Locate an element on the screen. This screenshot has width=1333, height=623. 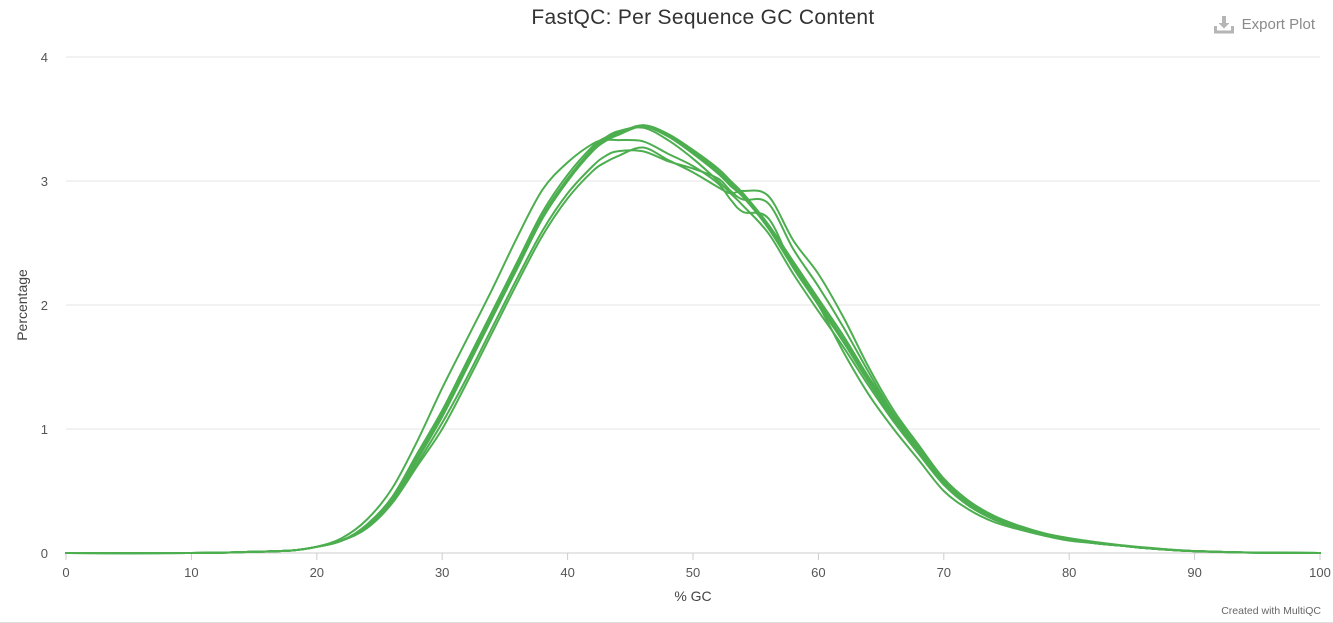
x-axis-title: % GC is located at coordinates (692, 596).